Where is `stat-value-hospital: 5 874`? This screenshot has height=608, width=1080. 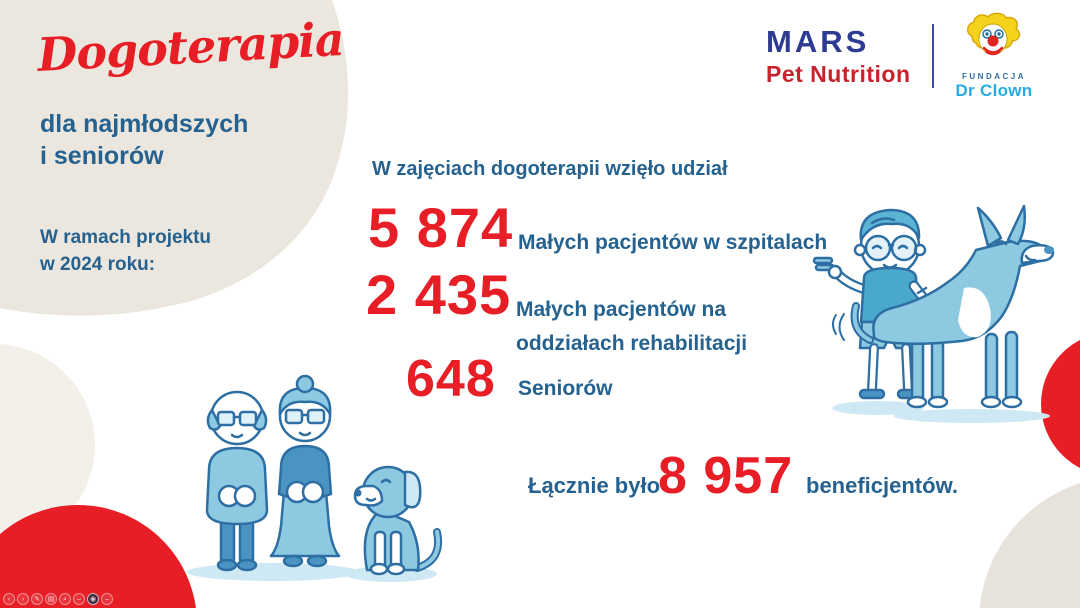 stat-value-hospital: 5 874 is located at coordinates (441, 227).